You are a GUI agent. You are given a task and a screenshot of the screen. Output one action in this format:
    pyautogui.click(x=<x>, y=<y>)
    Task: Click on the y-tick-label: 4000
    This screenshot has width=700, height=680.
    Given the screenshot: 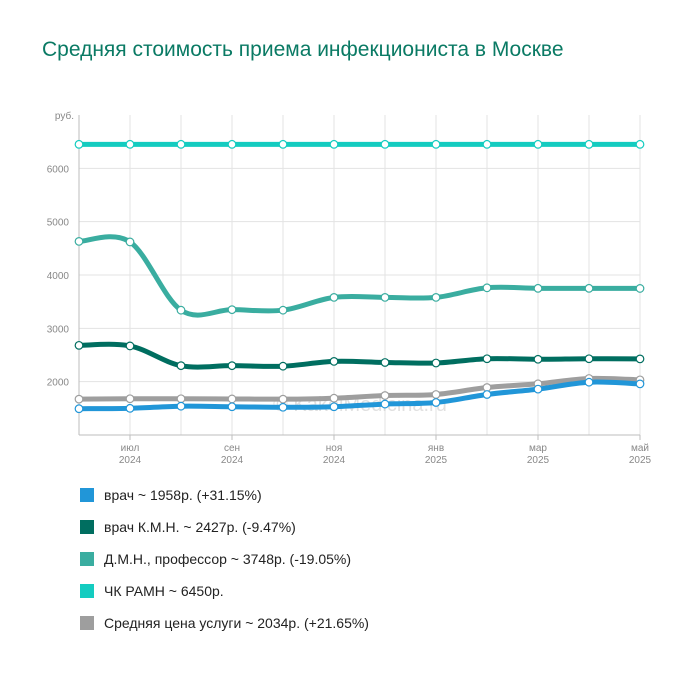 What is the action you would take?
    pyautogui.click(x=58, y=276)
    